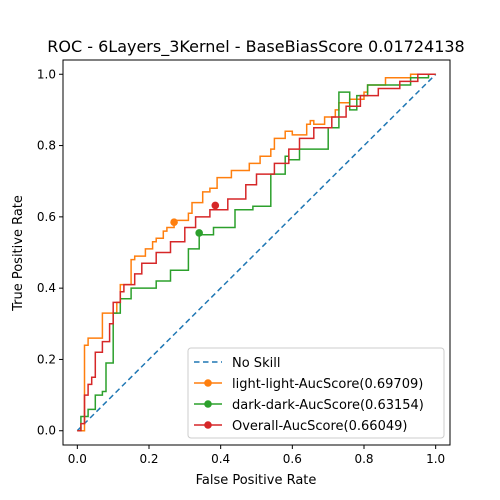  Describe the element at coordinates (327, 384) in the screenshot. I see `legend-label-1: light-light-AucScore(0.69709)` at that location.